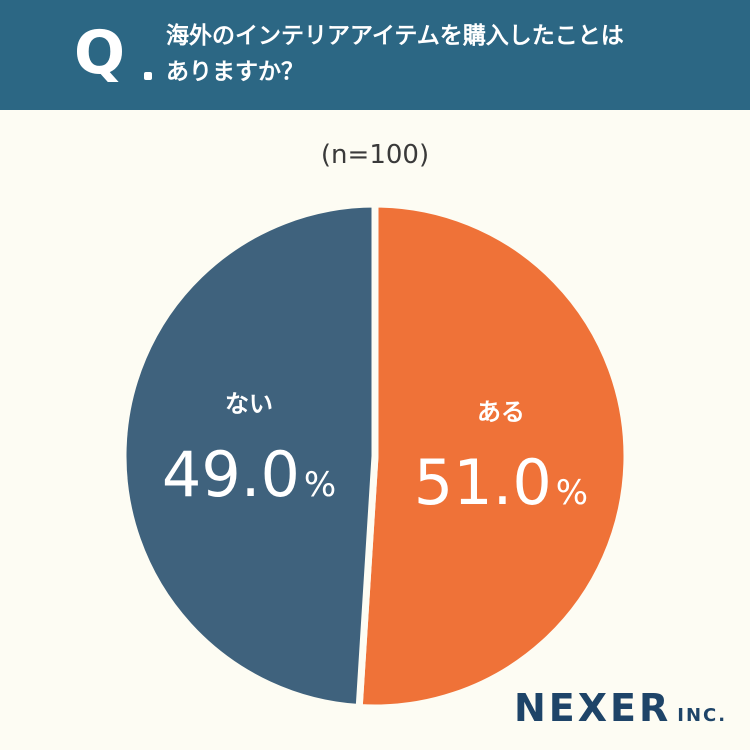 Image resolution: width=750 pixels, height=750 pixels. What do you see at coordinates (501, 412) in the screenshot?
I see `pie-slice-label-0: ある` at bounding box center [501, 412].